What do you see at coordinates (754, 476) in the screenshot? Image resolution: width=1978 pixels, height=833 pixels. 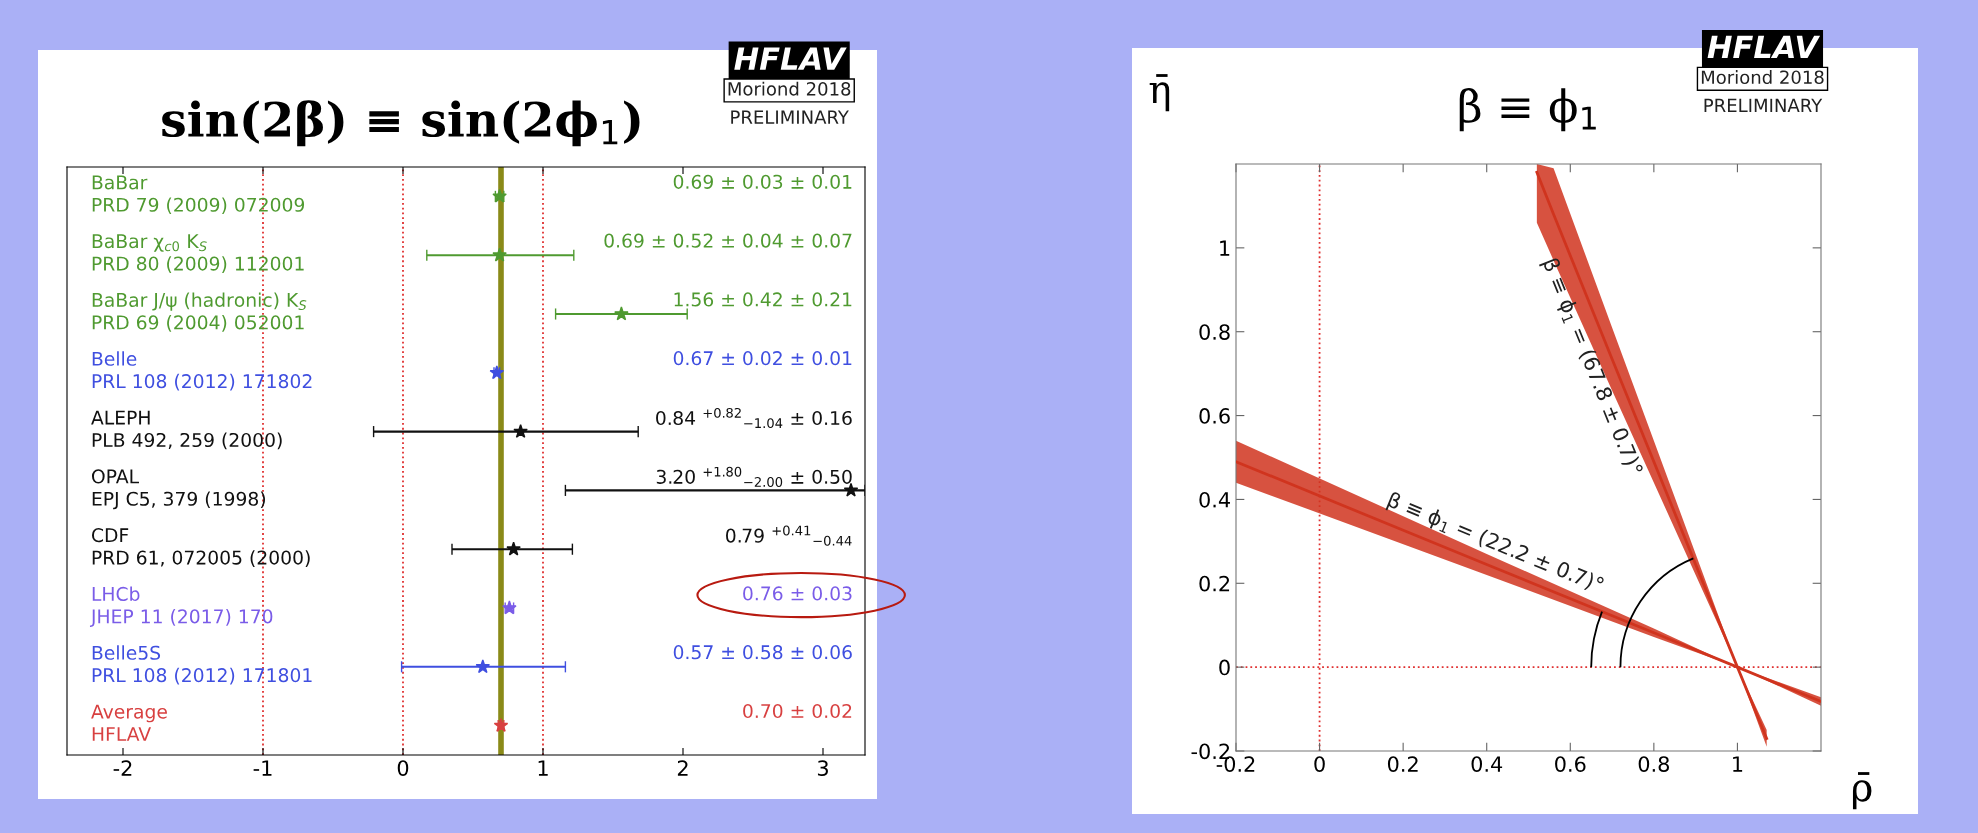 I see `annotation: 3.20 $^{+1.80}$$_{−2.00}$ ± 0.50` at bounding box center [754, 476].